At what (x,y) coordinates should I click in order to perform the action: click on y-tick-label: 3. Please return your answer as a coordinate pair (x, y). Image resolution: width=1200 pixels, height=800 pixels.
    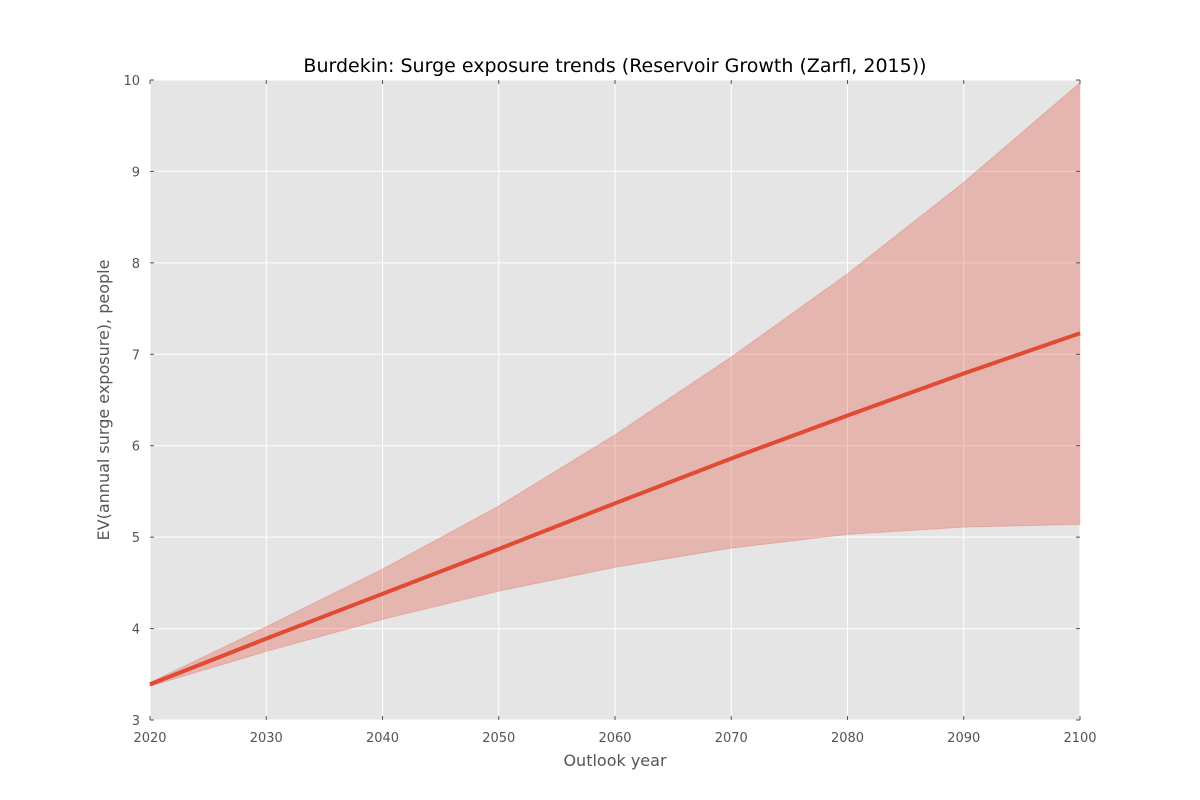
    Looking at the image, I should click on (136, 721).